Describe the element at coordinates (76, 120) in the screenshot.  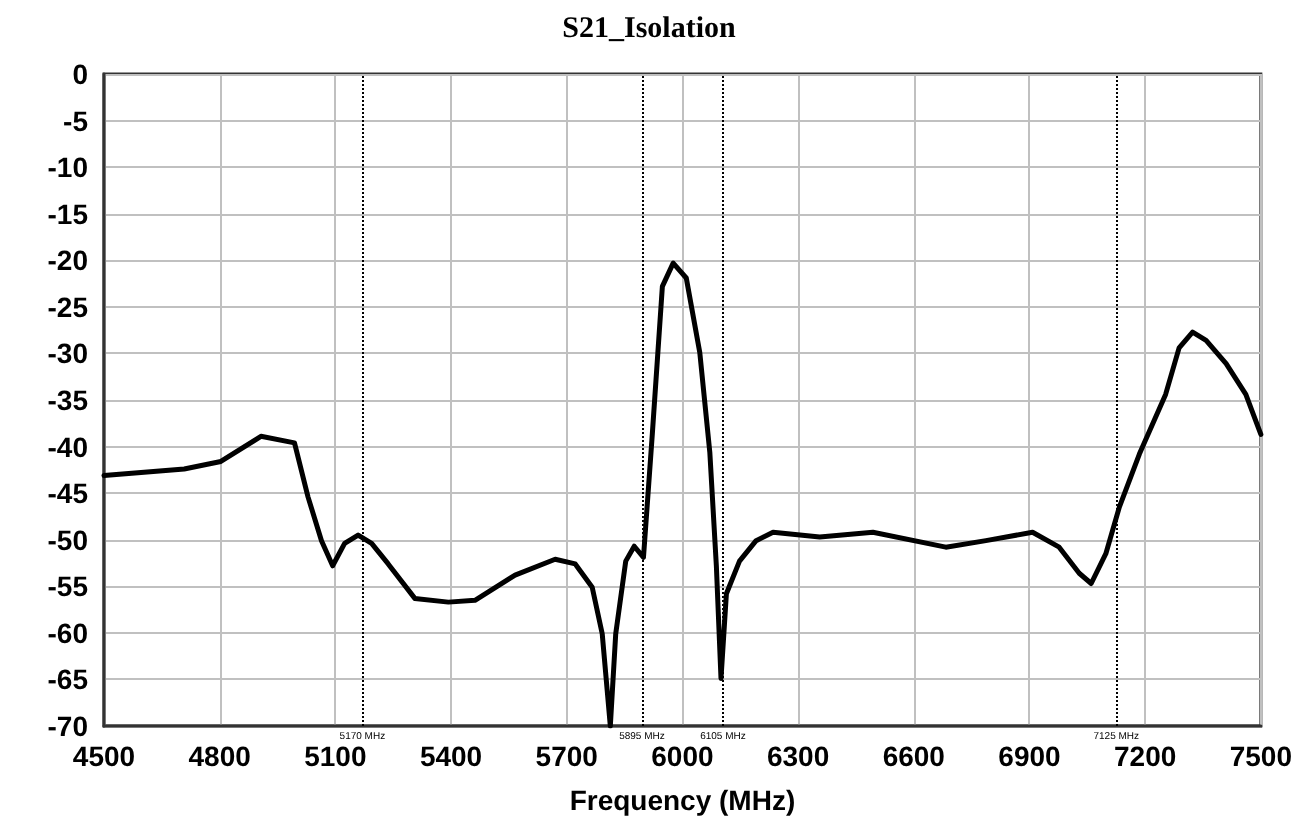
I see `y-tick-label: -5` at that location.